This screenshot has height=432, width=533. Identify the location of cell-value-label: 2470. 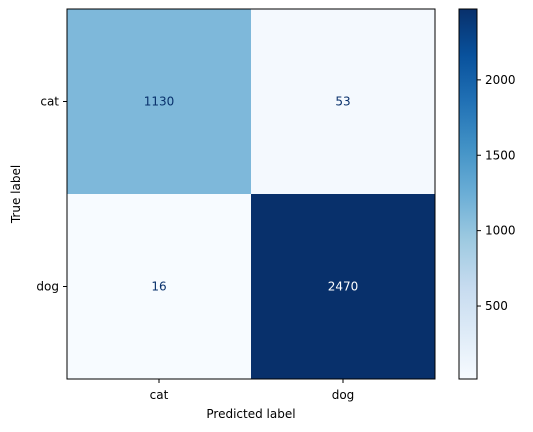
(343, 287).